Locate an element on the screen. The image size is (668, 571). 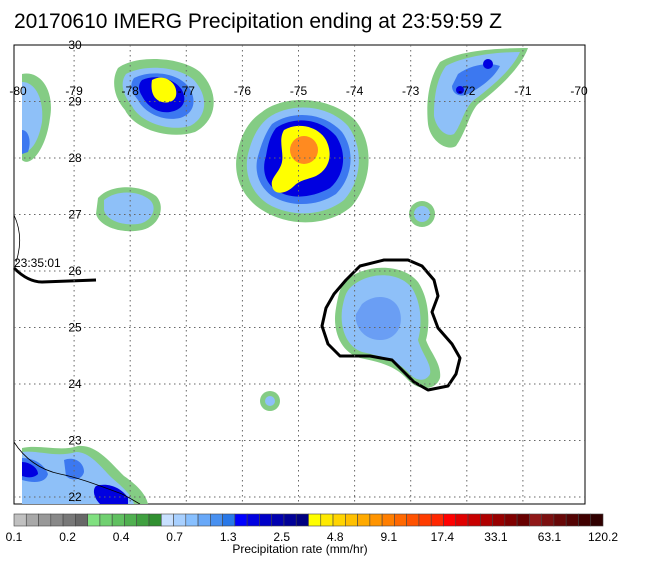
lon-labels: -80 -79 -78 -77 -76 -75 -74 -73 -72 -71 -70 is located at coordinates (298, 91).